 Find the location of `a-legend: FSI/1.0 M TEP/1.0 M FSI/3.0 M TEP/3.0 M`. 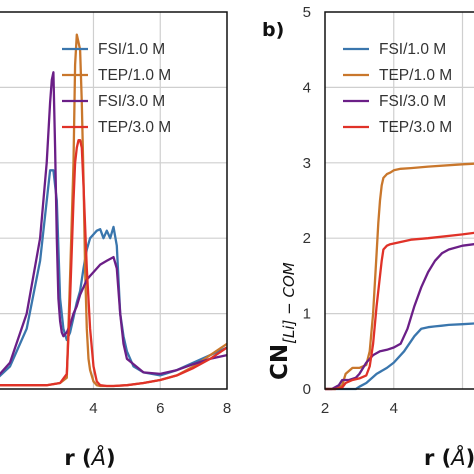

a-legend: FSI/1.0 M TEP/1.0 M FSI/3.0 M TEP/3.0 M is located at coordinates (116, 88).